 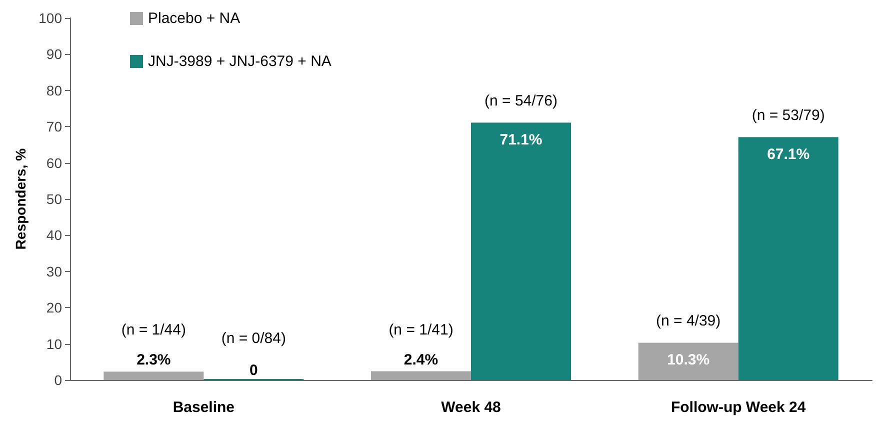 I want to click on legend-label: JNJ-3989 + JNJ-6379 + NA, so click(x=240, y=61).